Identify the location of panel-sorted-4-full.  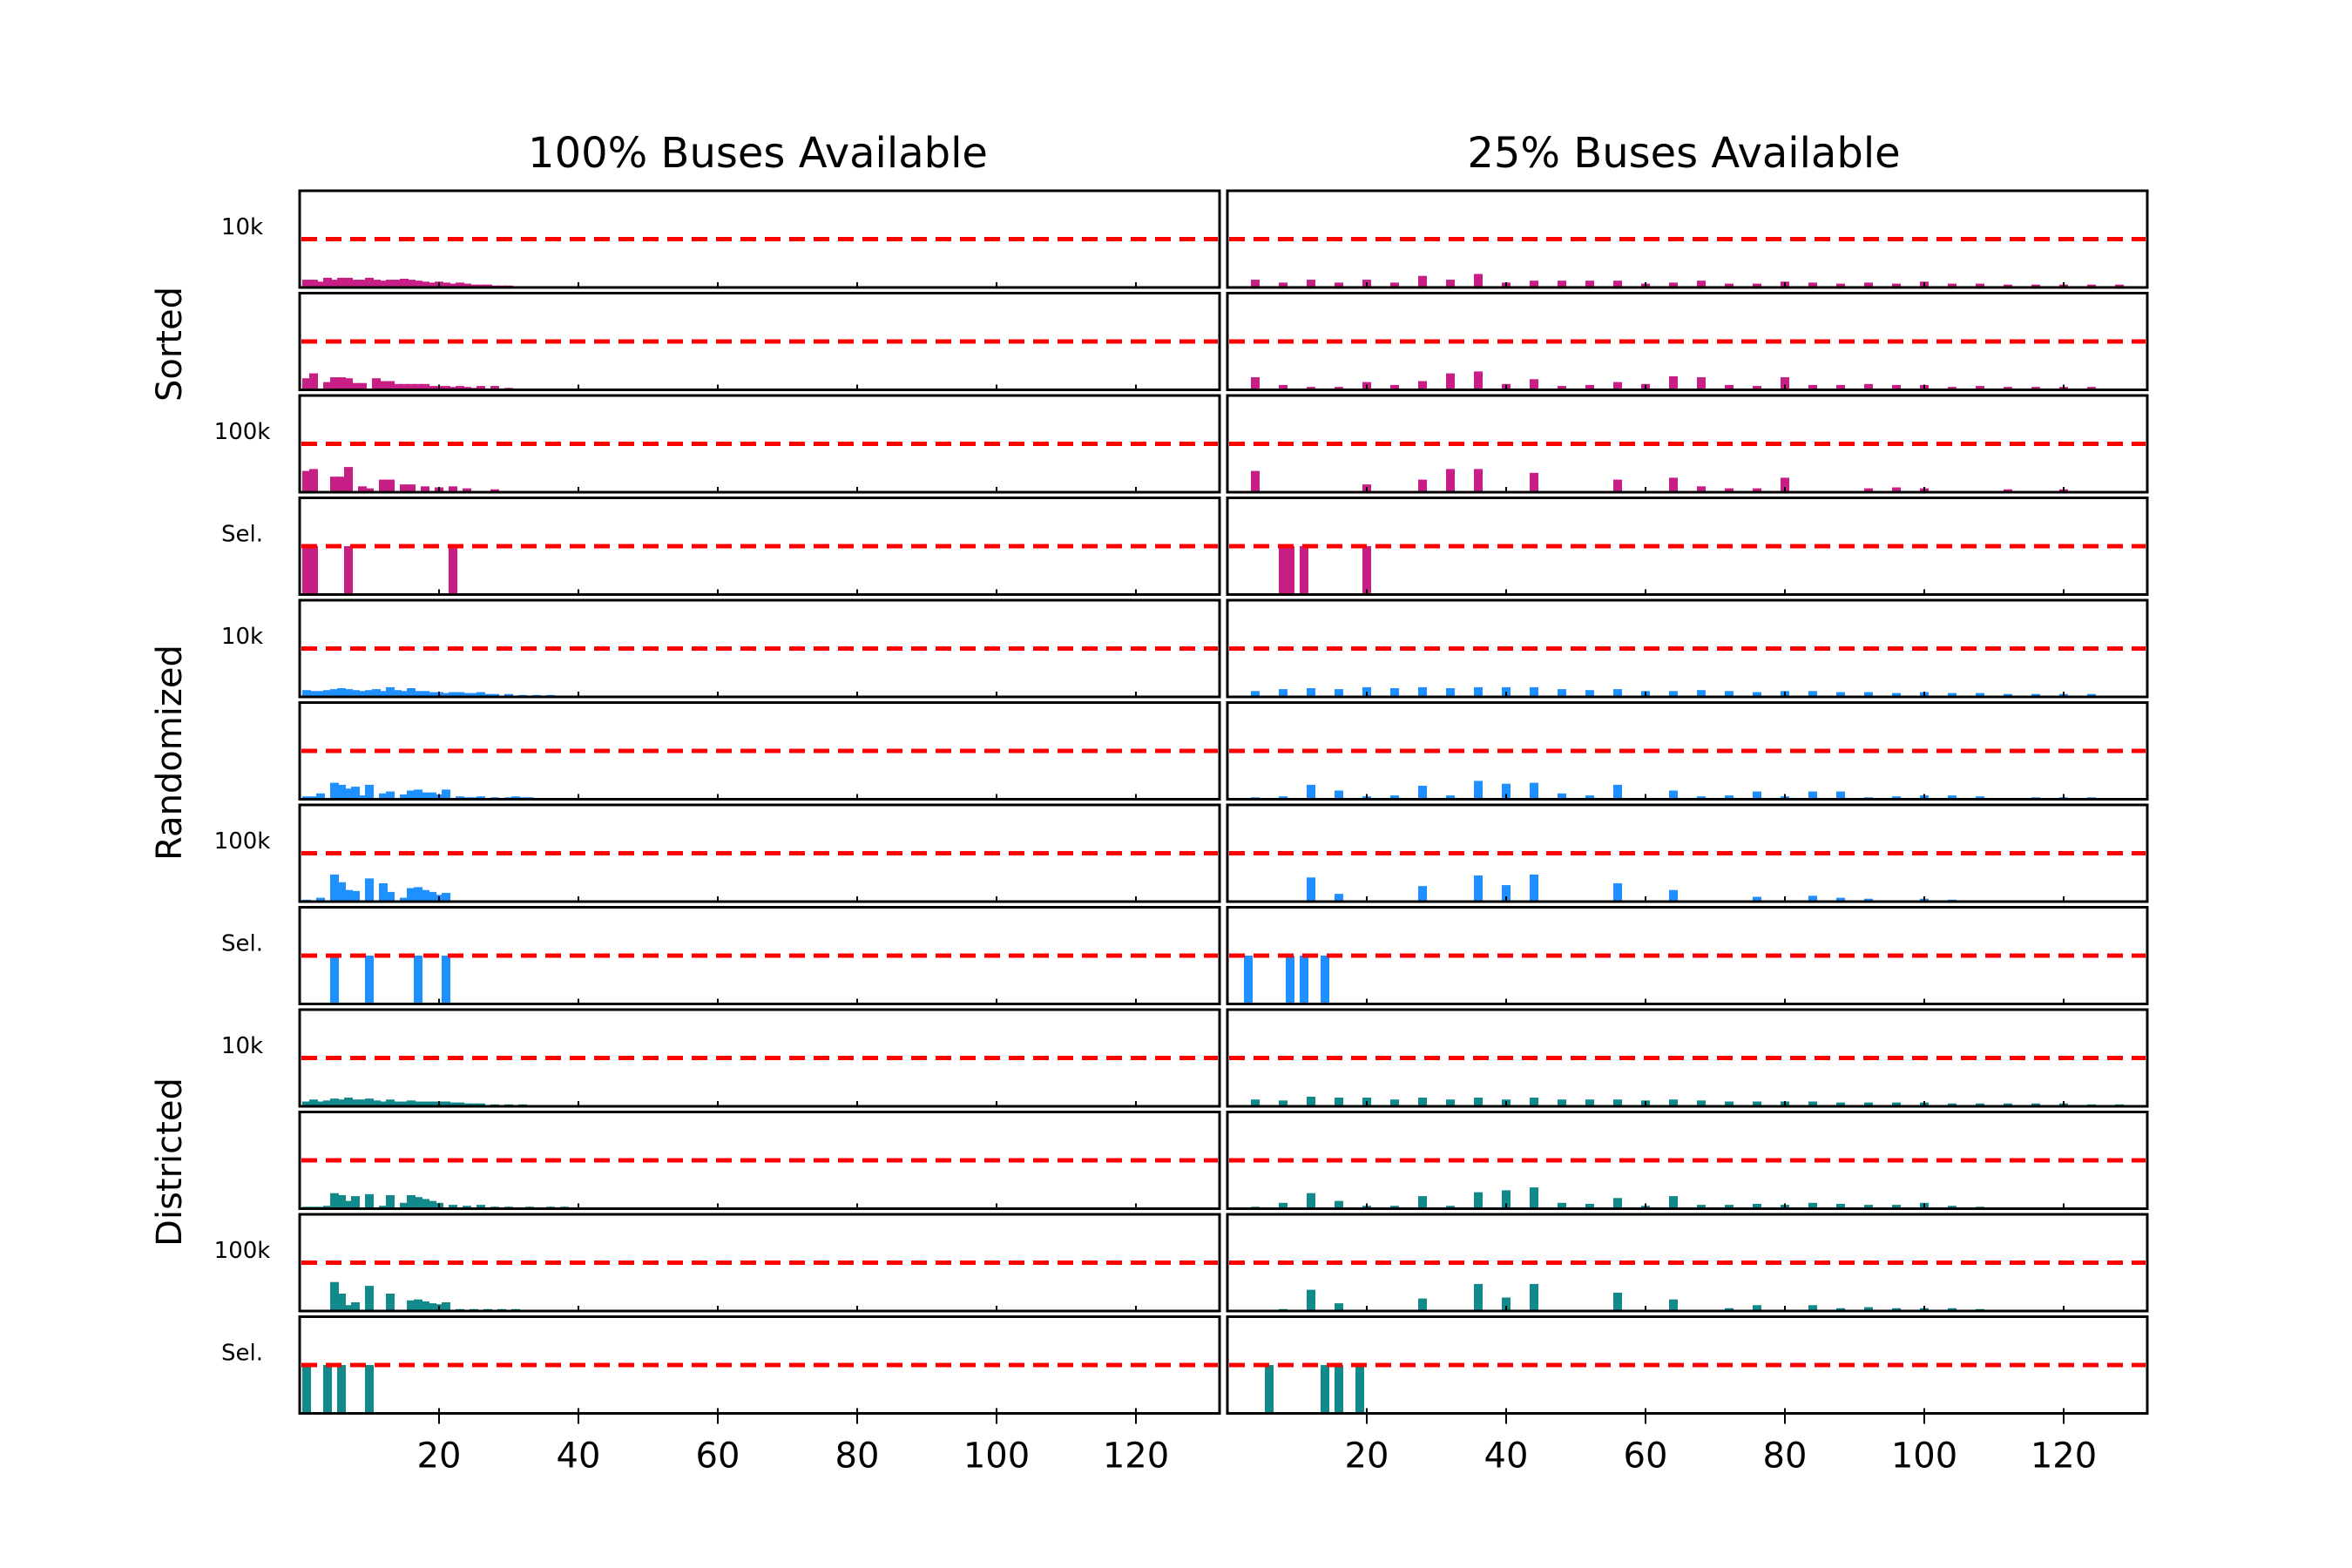
(759, 546).